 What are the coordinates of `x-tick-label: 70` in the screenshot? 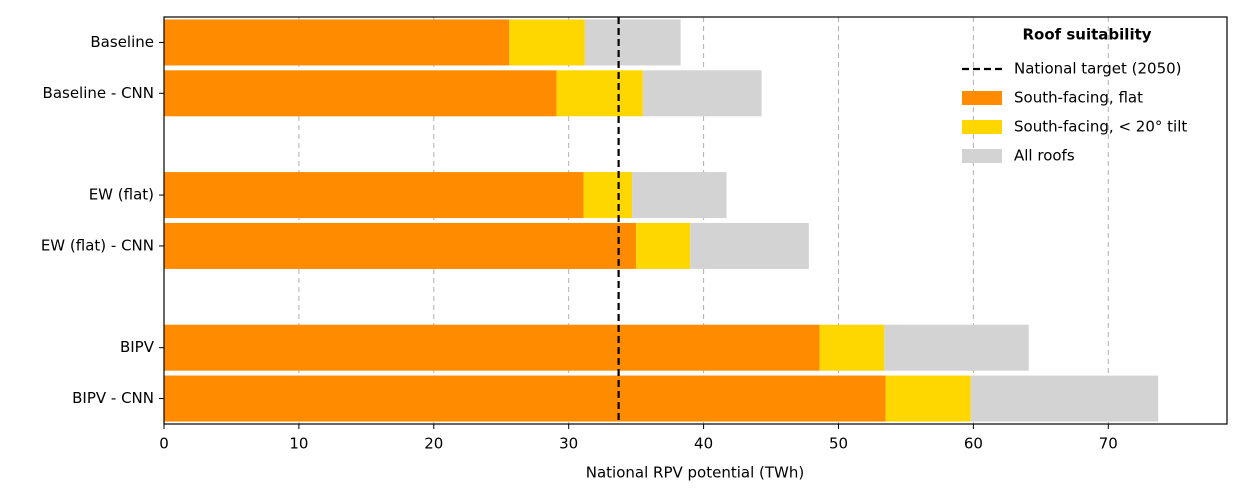 It's located at (1108, 444).